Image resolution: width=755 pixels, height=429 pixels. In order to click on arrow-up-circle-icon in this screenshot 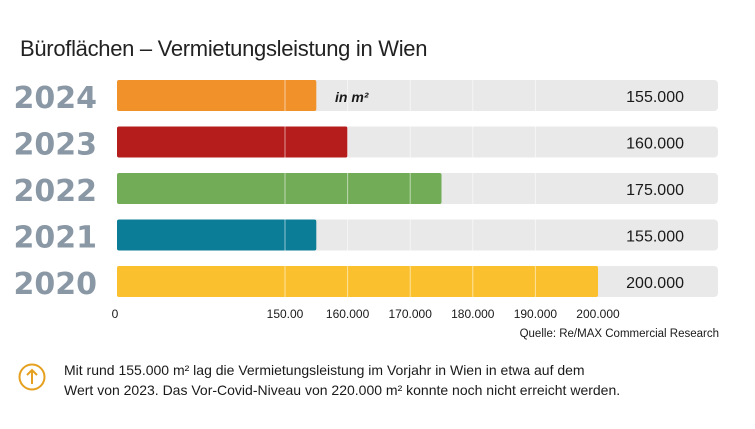, I will do `click(32, 377)`.